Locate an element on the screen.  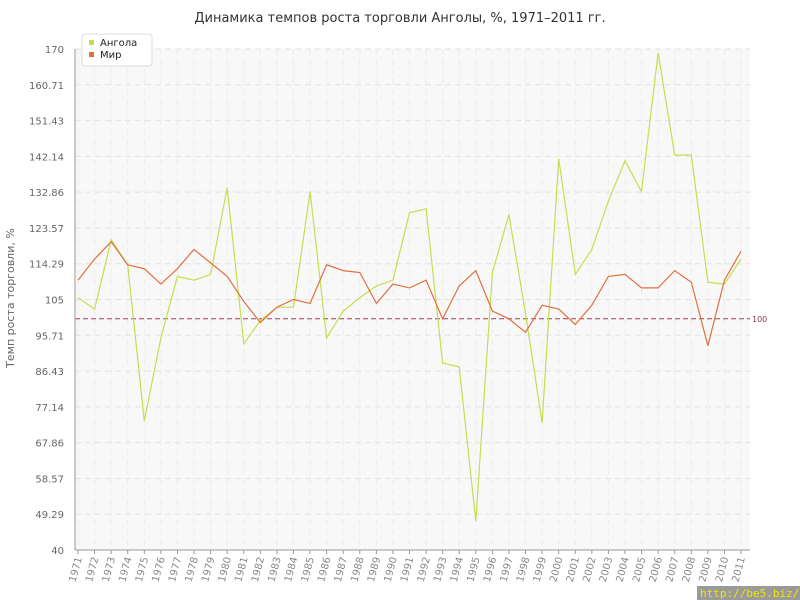
y-tick-label: 67.86 is located at coordinates (49, 444).